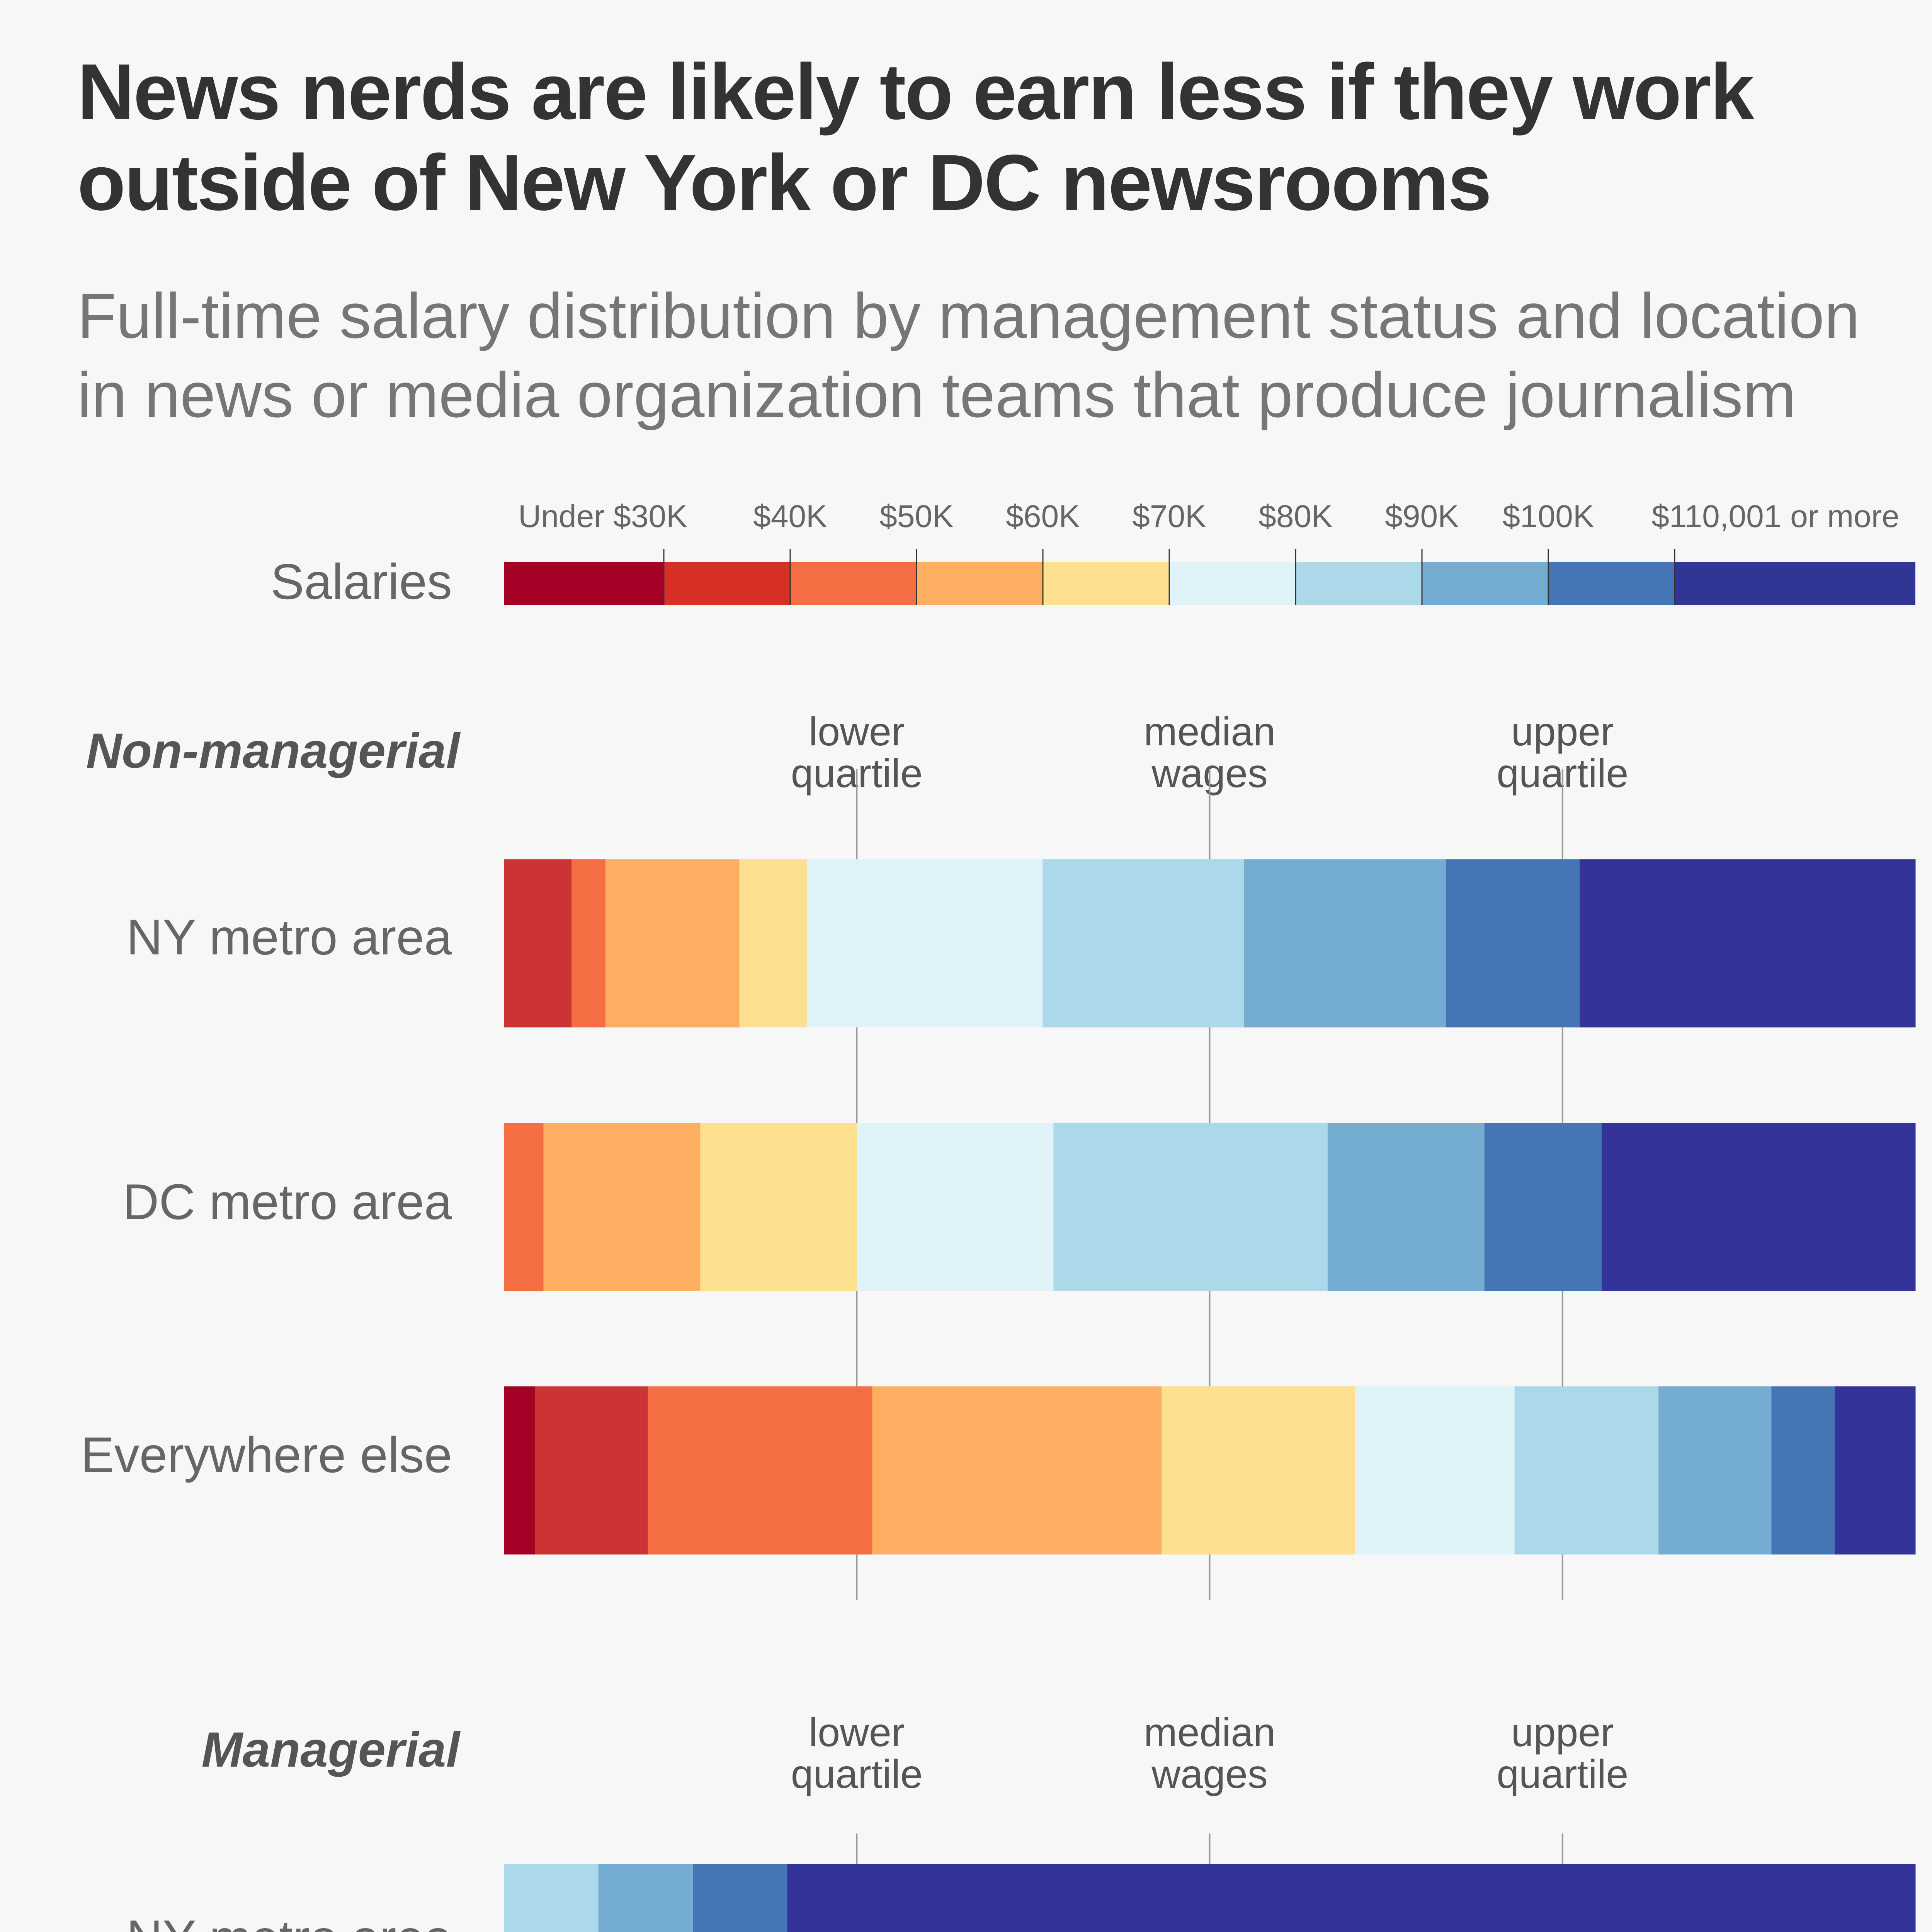 This screenshot has height=1932, width=1932. I want to click on legend-tick-label: $70K, so click(1169, 517).